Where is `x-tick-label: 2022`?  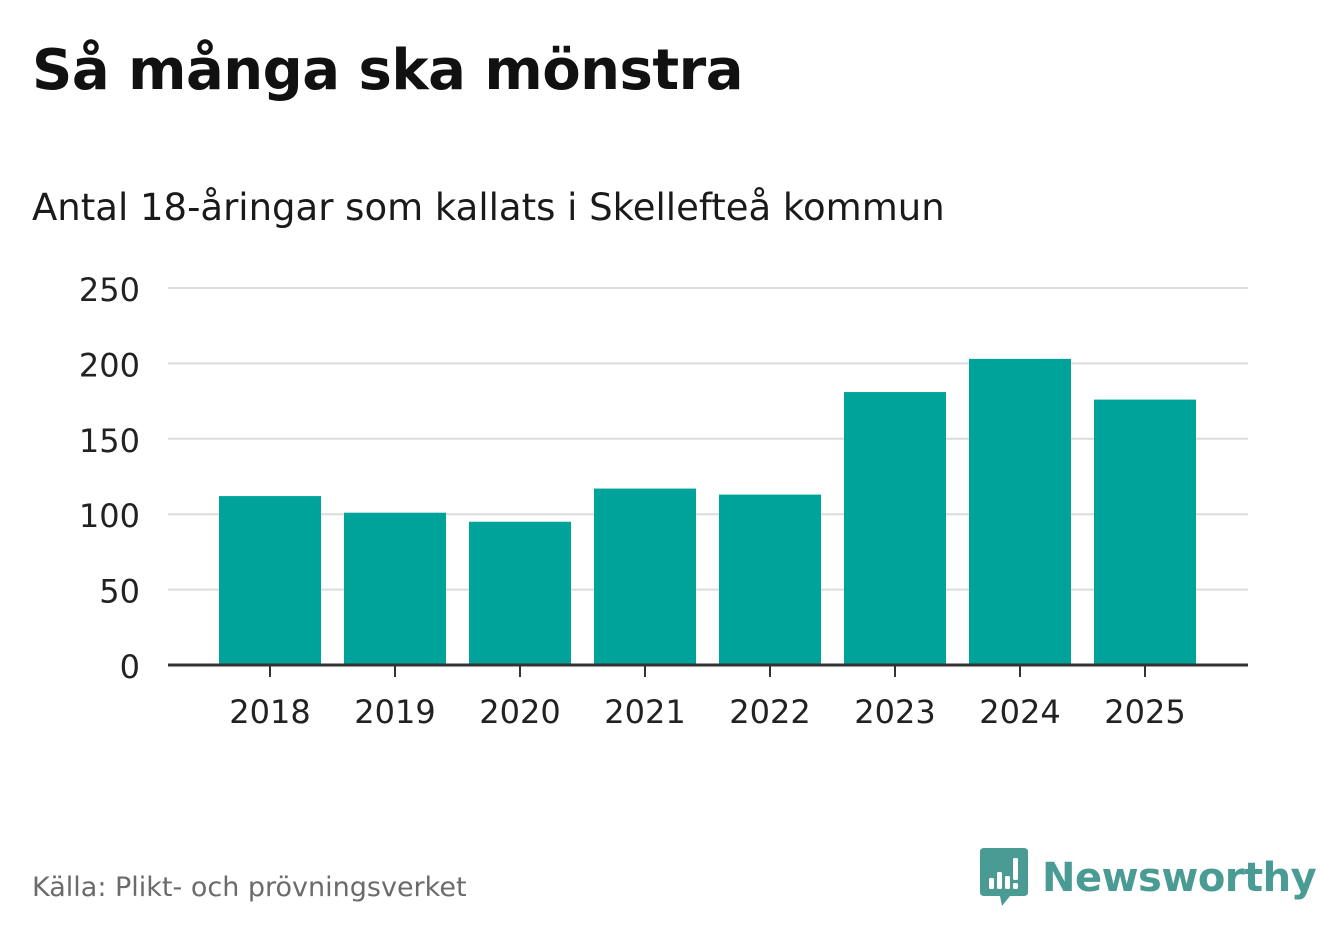
x-tick-label: 2022 is located at coordinates (769, 712).